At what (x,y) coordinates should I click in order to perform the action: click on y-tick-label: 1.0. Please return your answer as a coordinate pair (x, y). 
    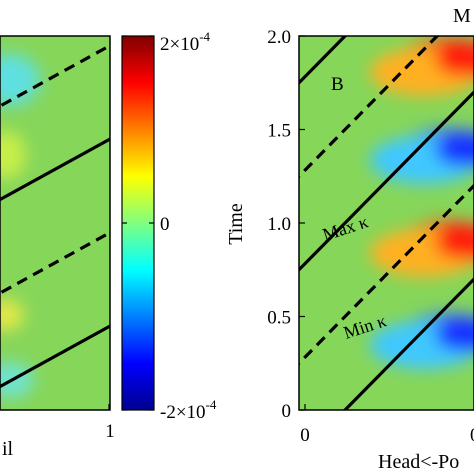
    Looking at the image, I should click on (279, 224).